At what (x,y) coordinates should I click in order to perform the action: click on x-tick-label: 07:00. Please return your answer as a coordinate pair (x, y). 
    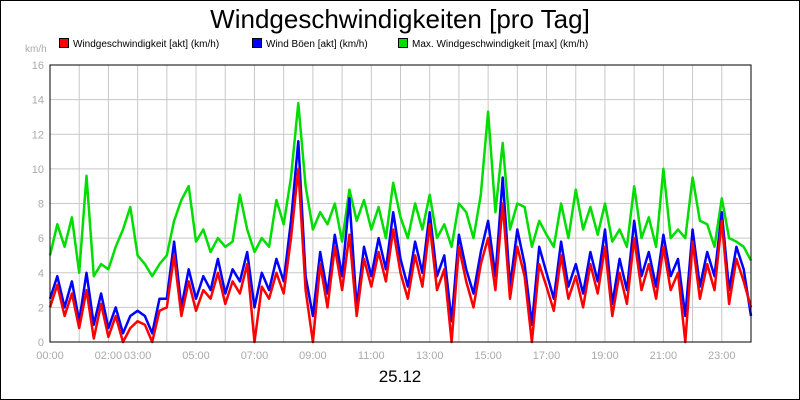
    Looking at the image, I should click on (255, 356).